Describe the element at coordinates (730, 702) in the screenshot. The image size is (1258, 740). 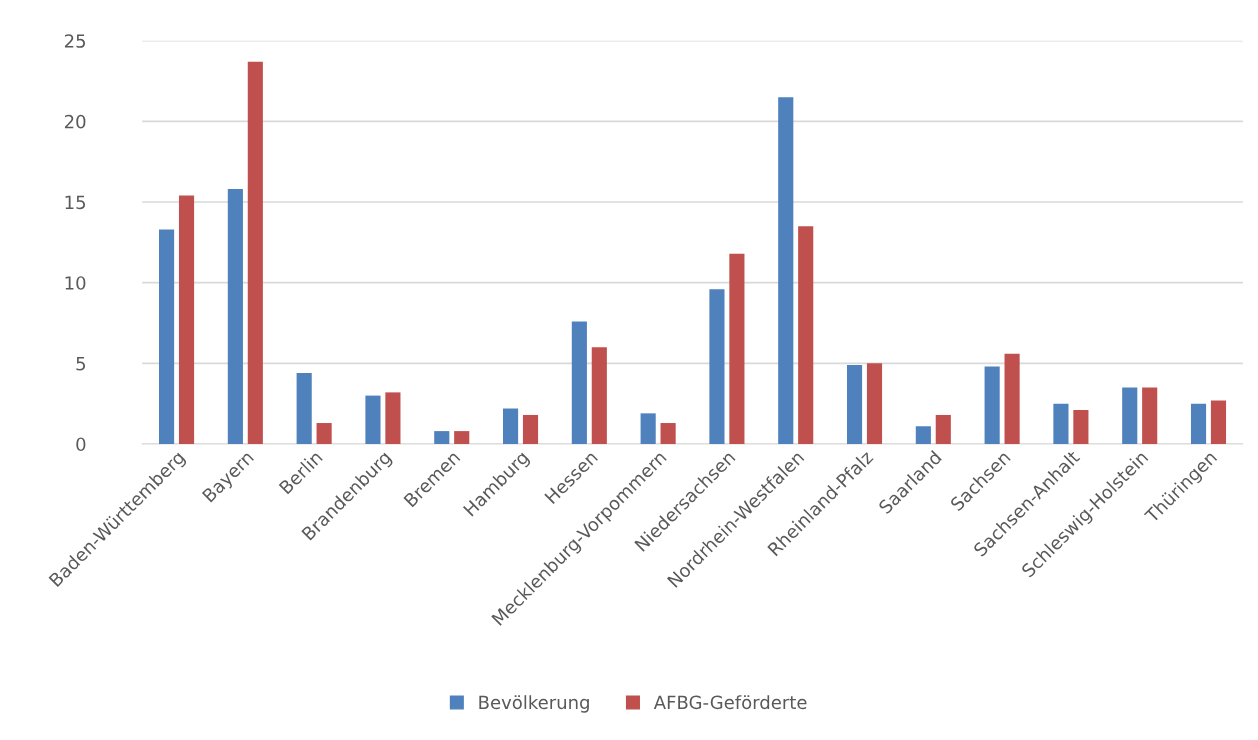
I see `legend-label: AFBG-Geförderte` at that location.